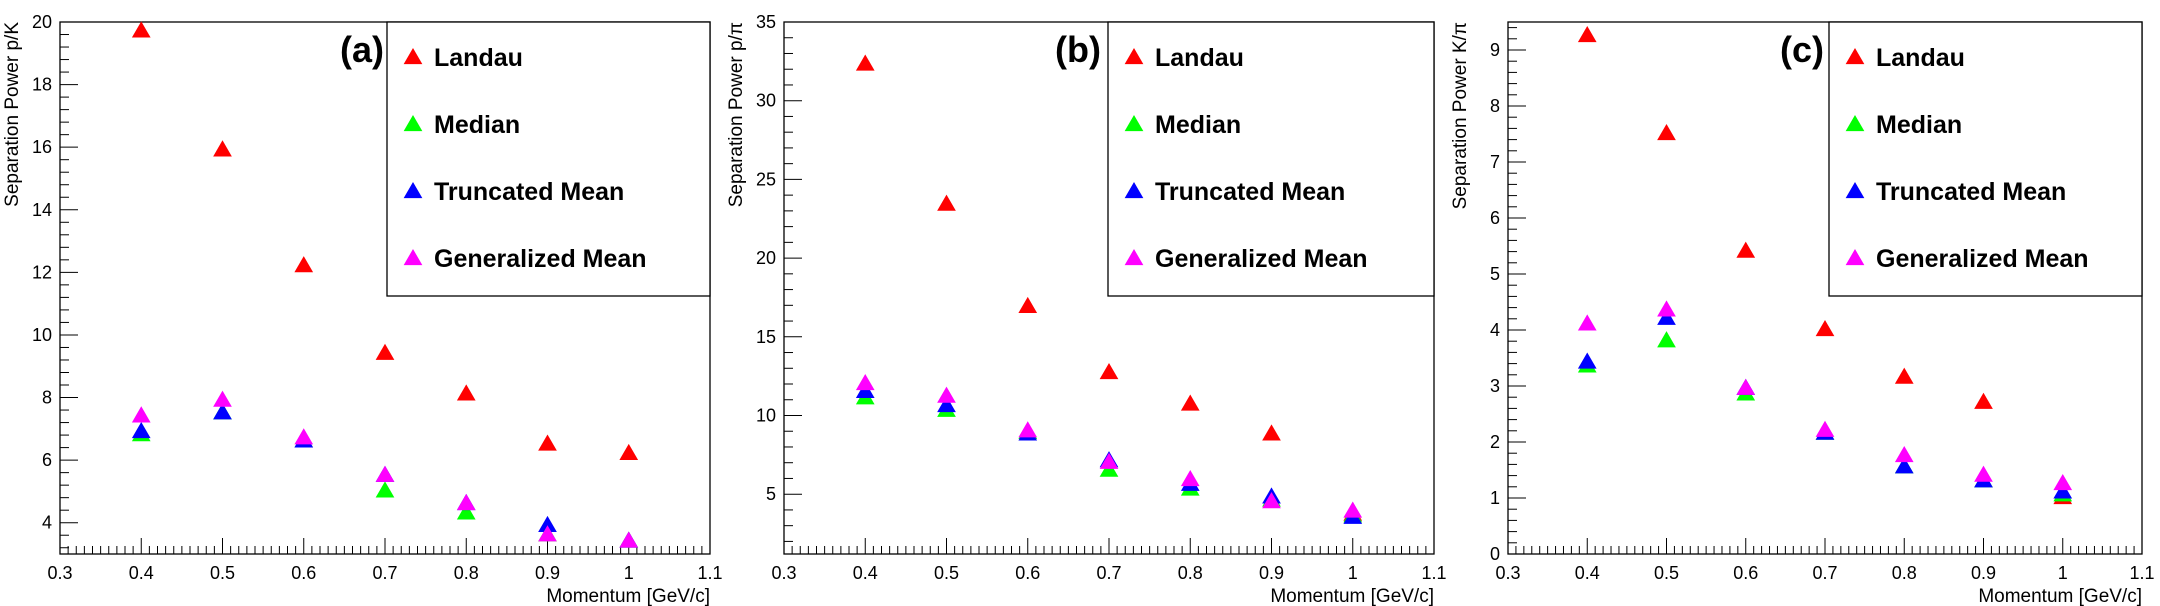  Describe the element at coordinates (1460, 115) in the screenshot. I see `y-axis-label: Separation Power K/π` at that location.